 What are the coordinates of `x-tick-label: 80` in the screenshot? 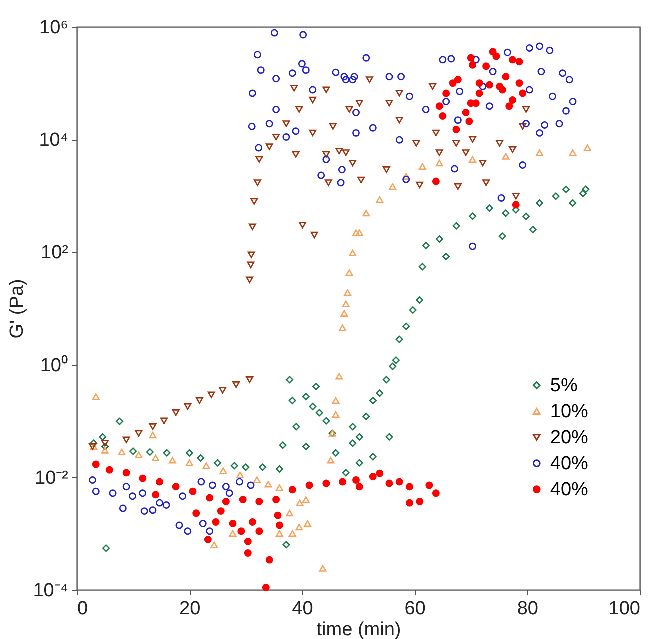 It's located at (527, 609).